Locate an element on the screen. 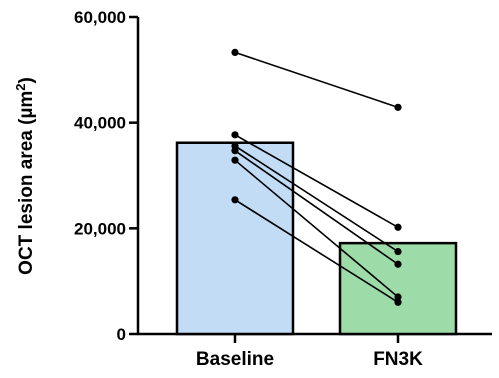 This screenshot has height=378, width=499. y-tick-label: 20,000 is located at coordinates (100, 228).